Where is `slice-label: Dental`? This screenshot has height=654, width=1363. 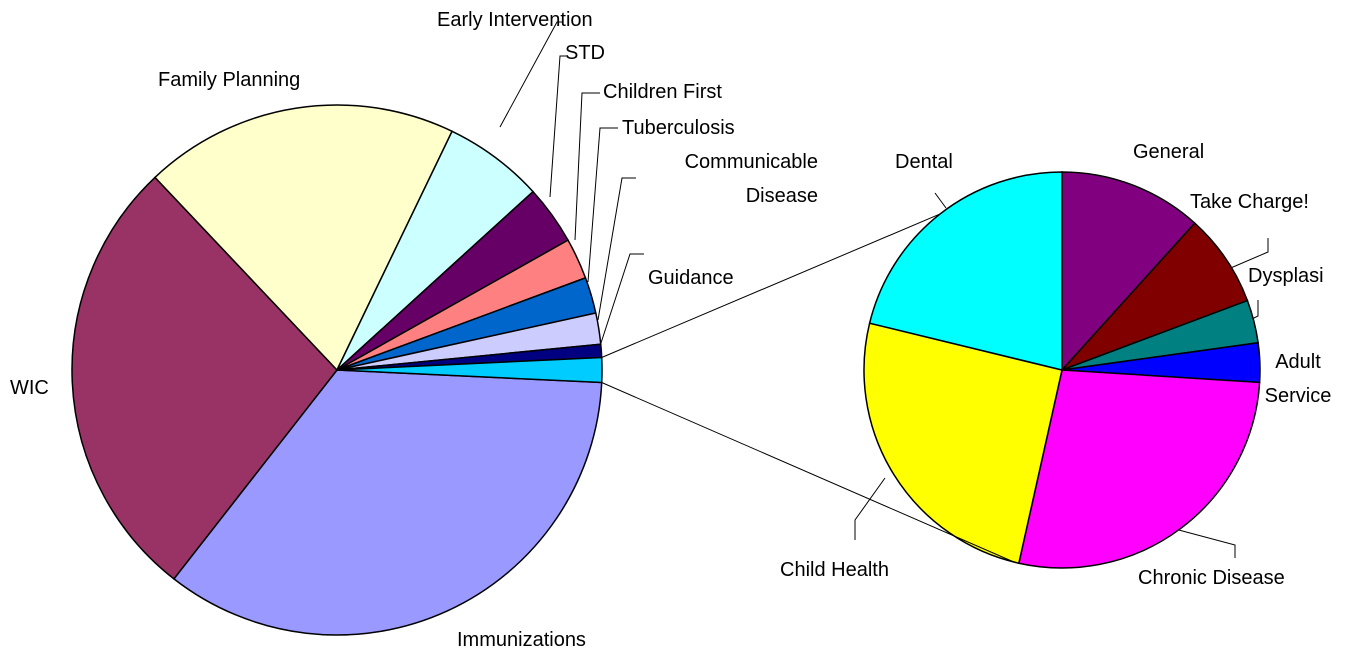
slice-label: Dental is located at coordinates (924, 162).